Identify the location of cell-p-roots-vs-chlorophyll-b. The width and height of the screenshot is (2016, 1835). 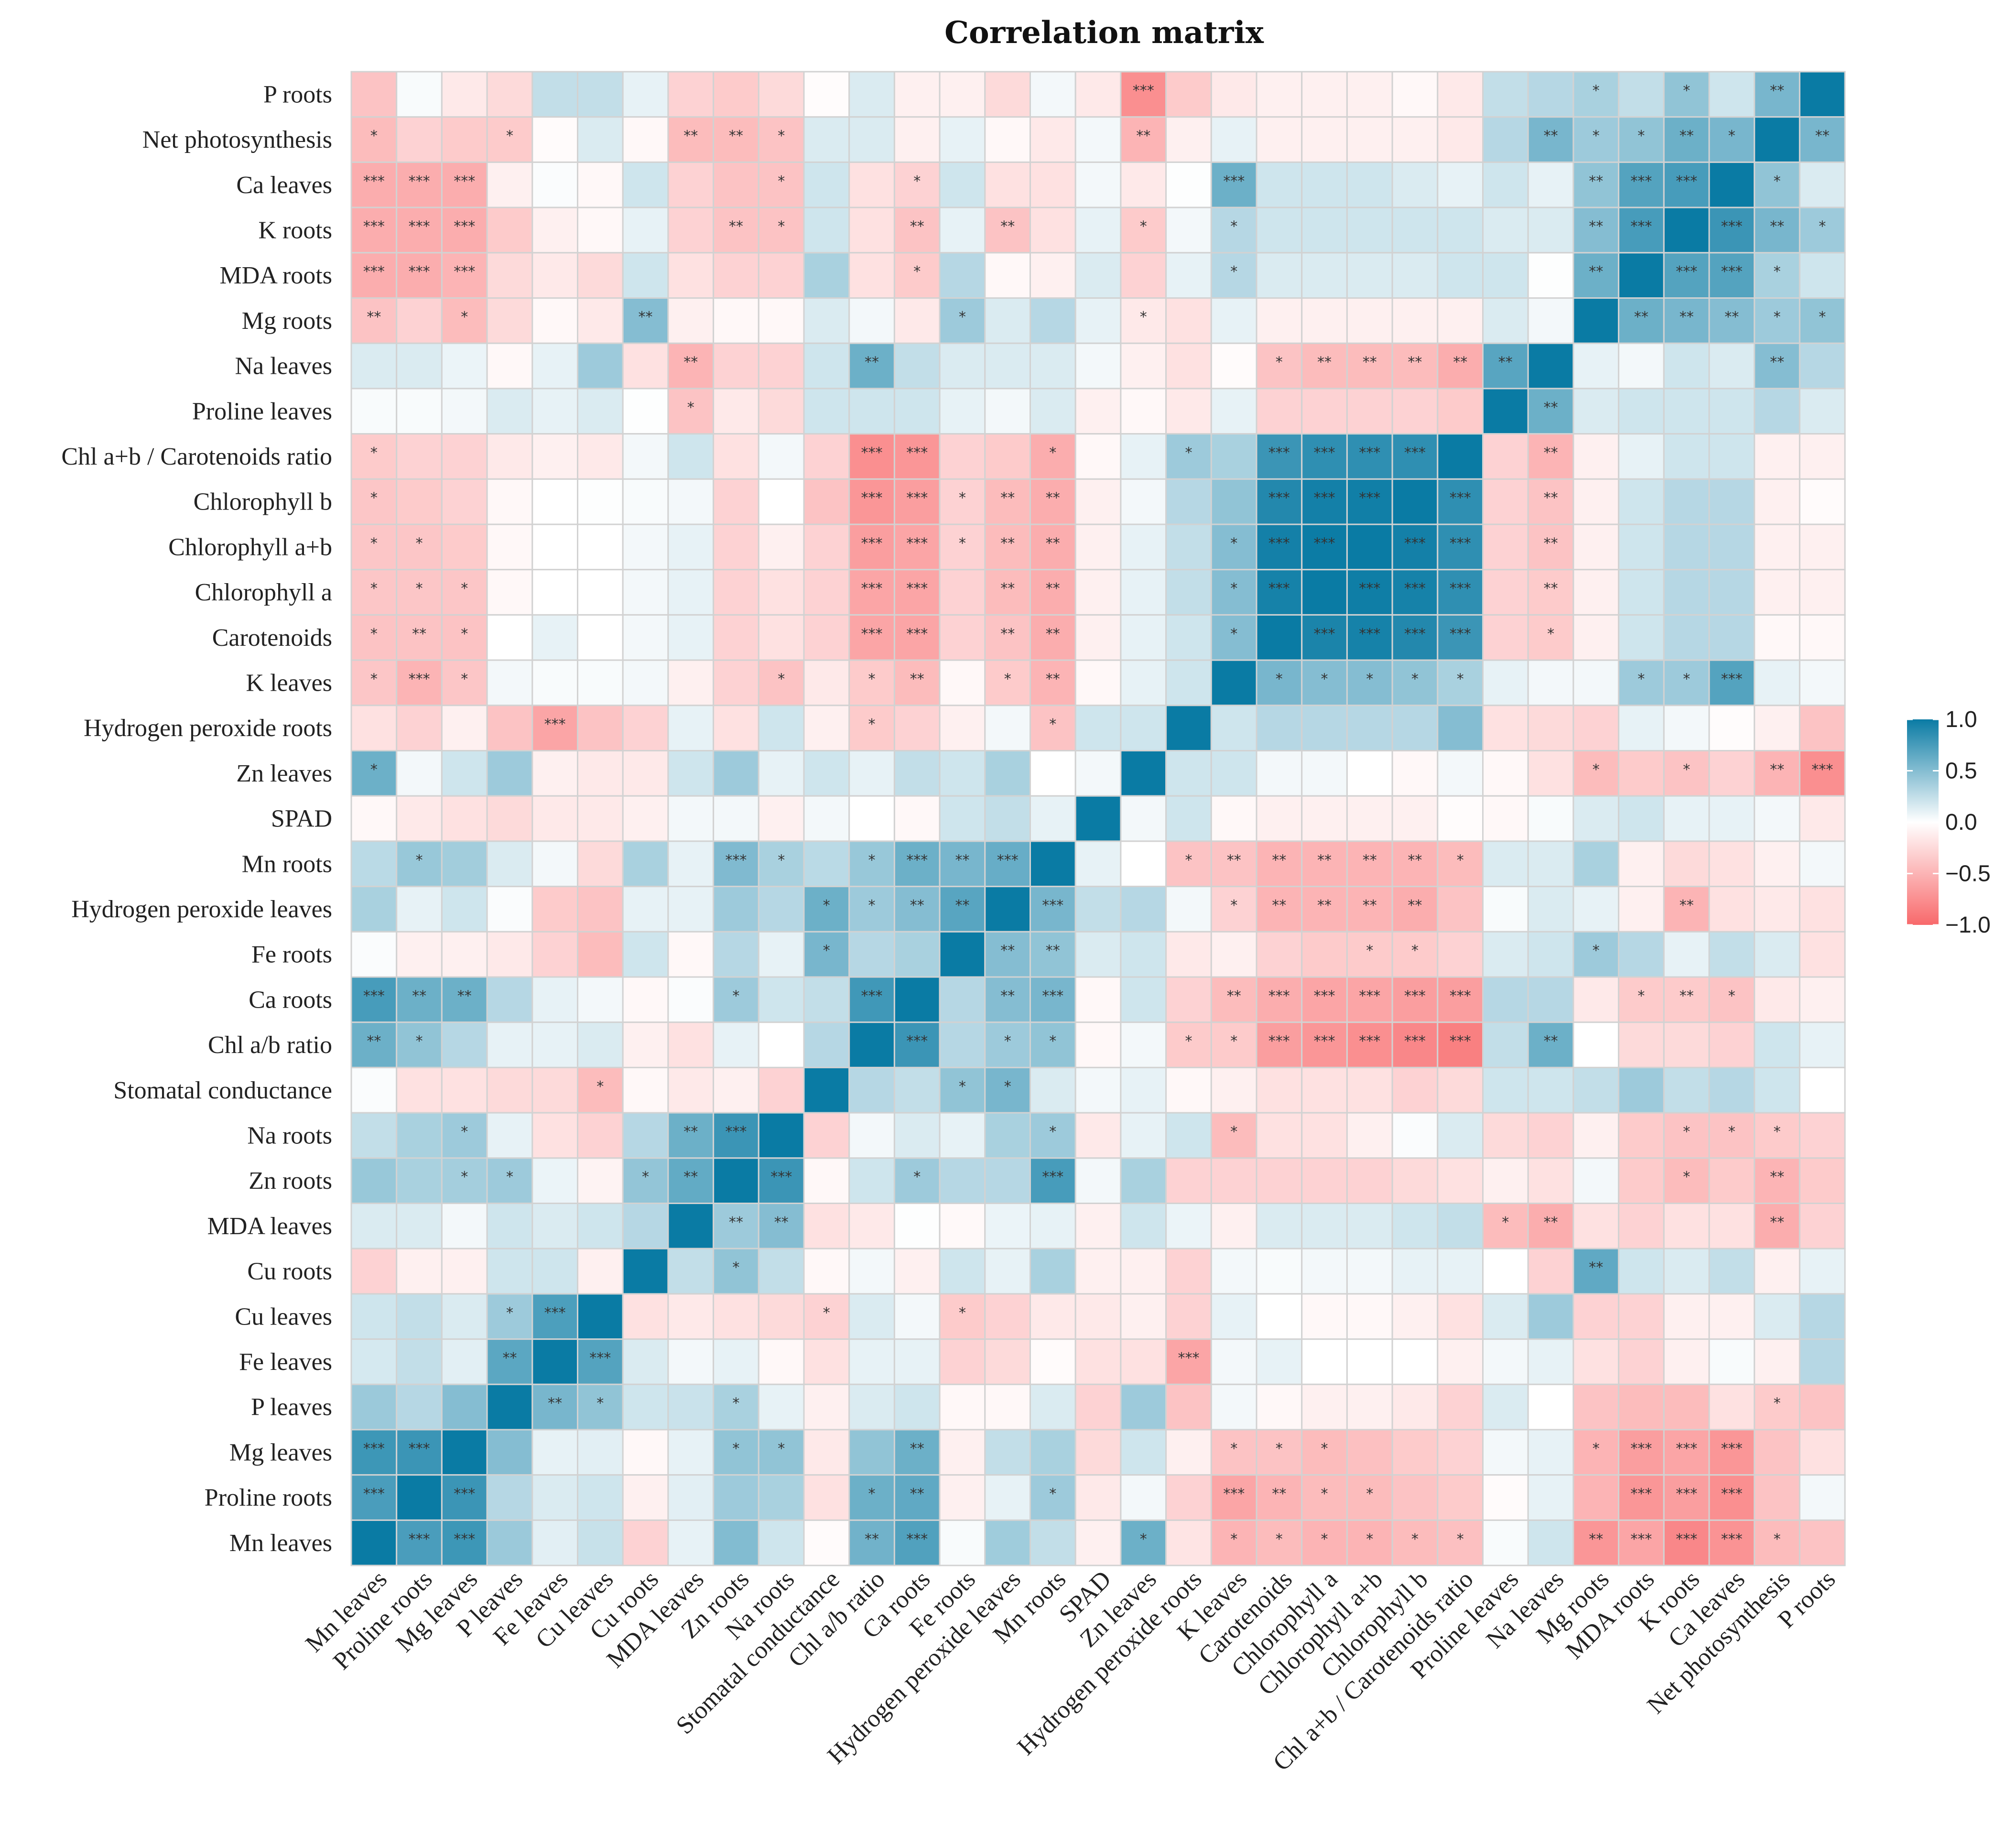
(1415, 95).